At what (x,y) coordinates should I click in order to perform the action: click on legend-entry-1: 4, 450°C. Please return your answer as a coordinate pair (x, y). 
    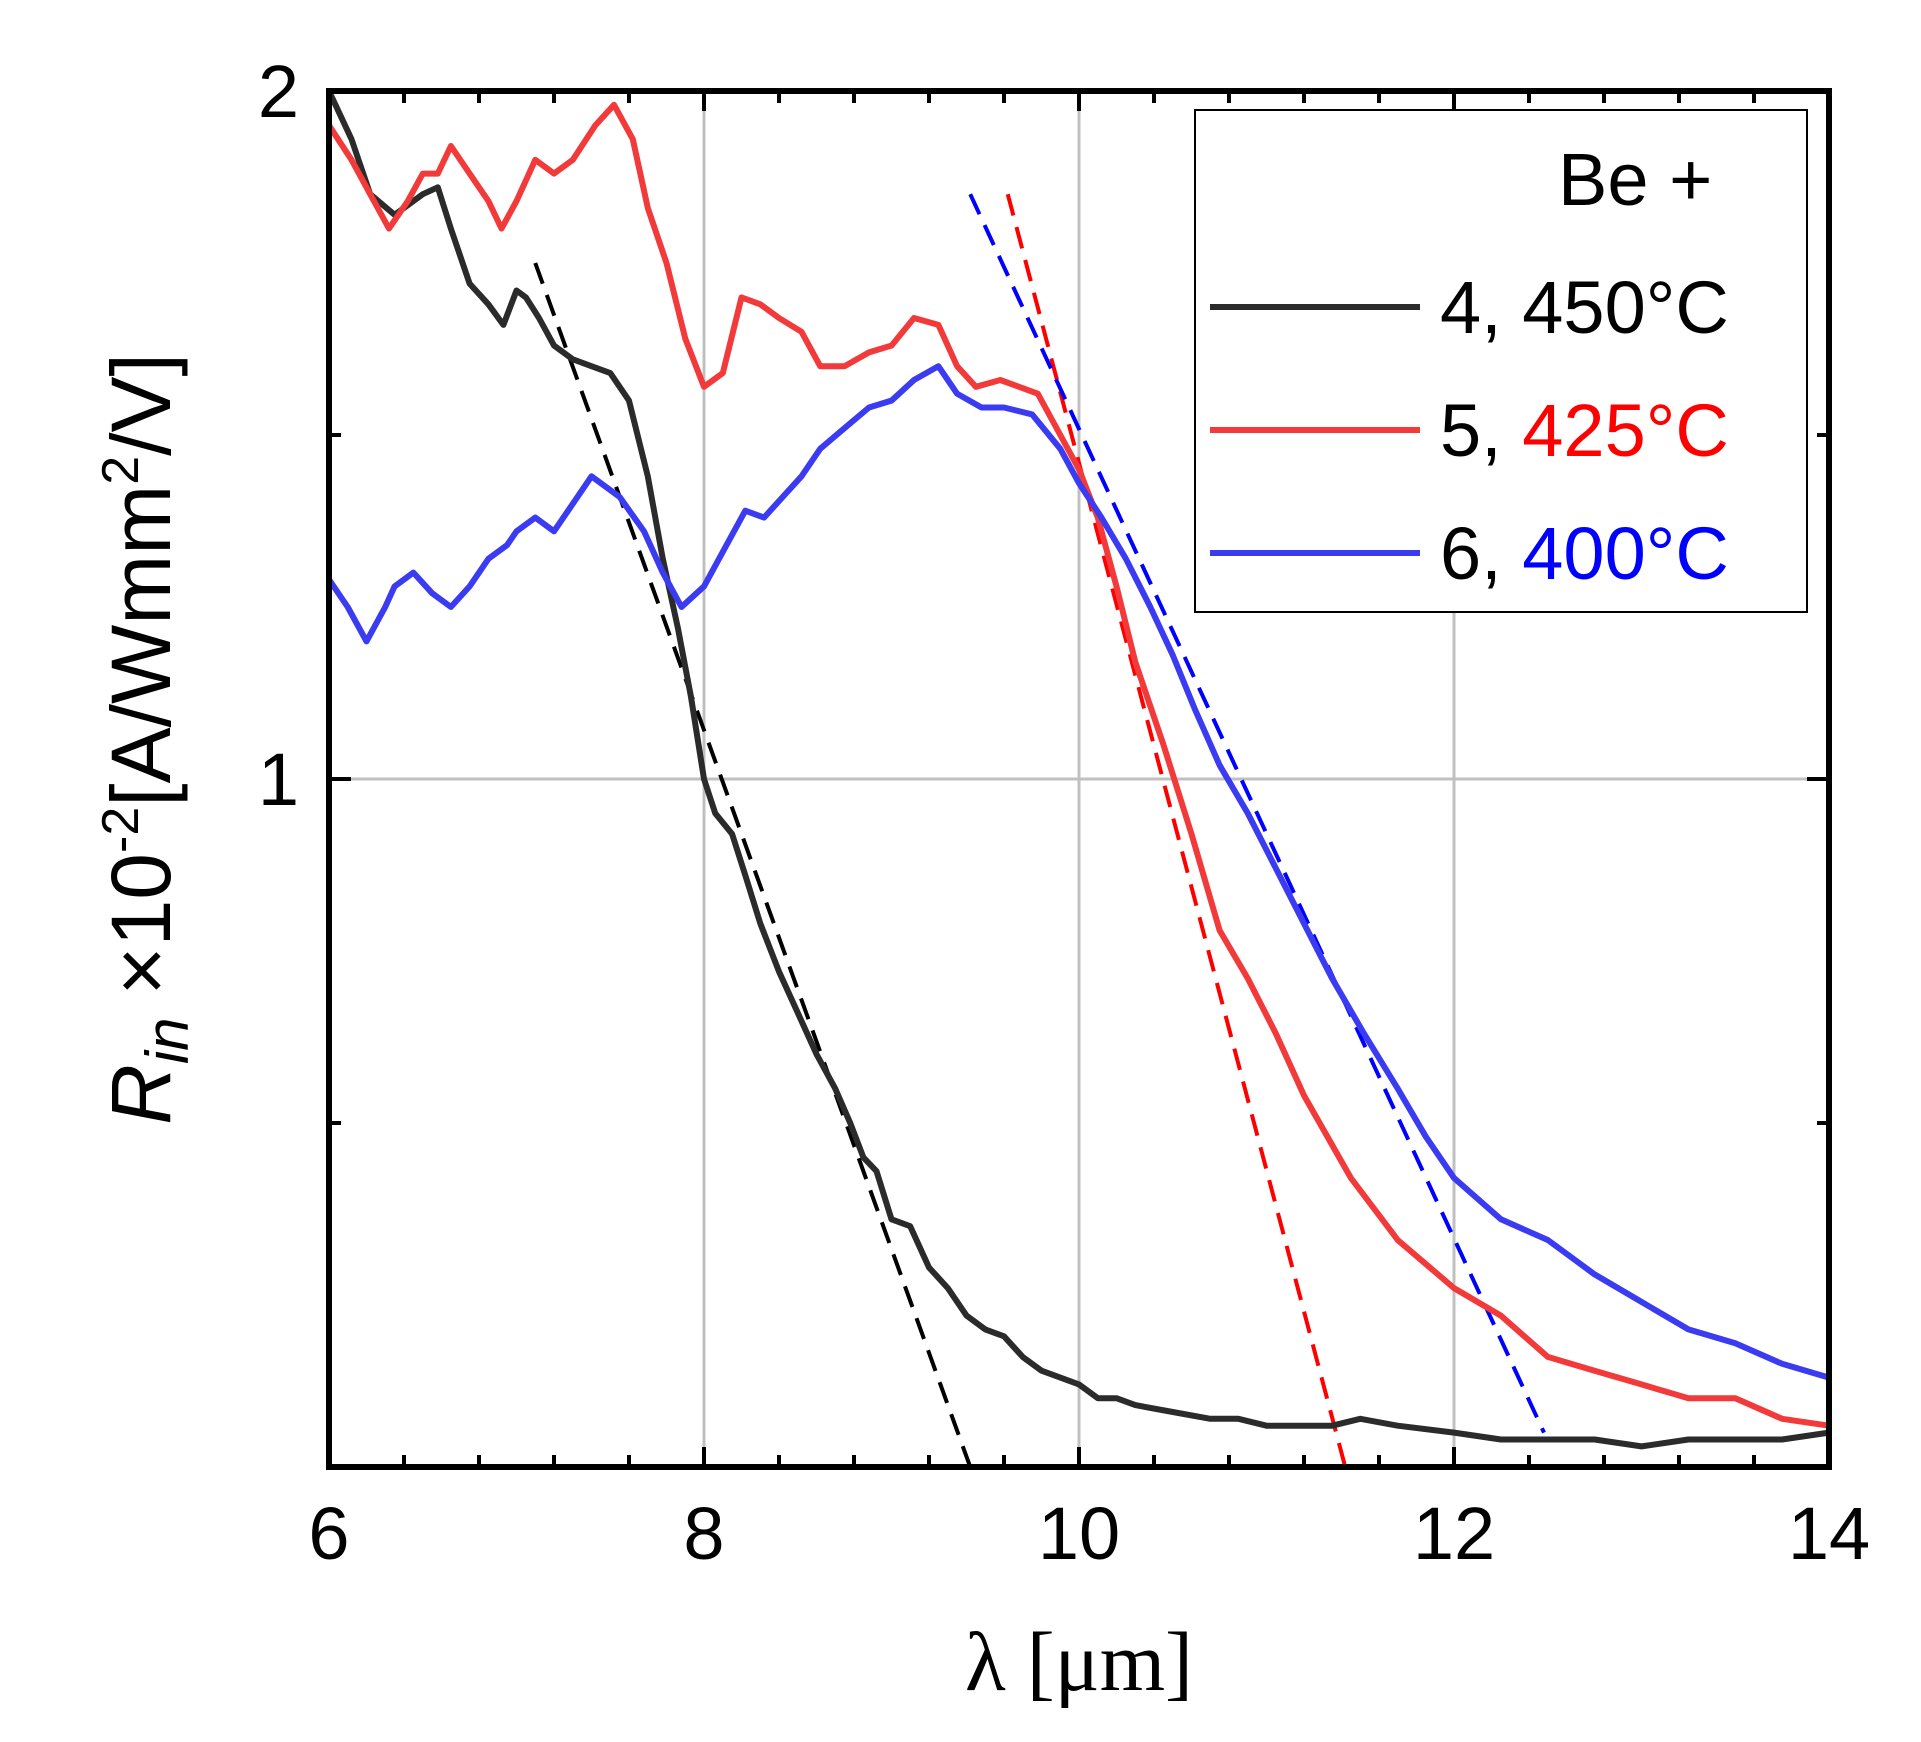
    Looking at the image, I should click on (1584, 307).